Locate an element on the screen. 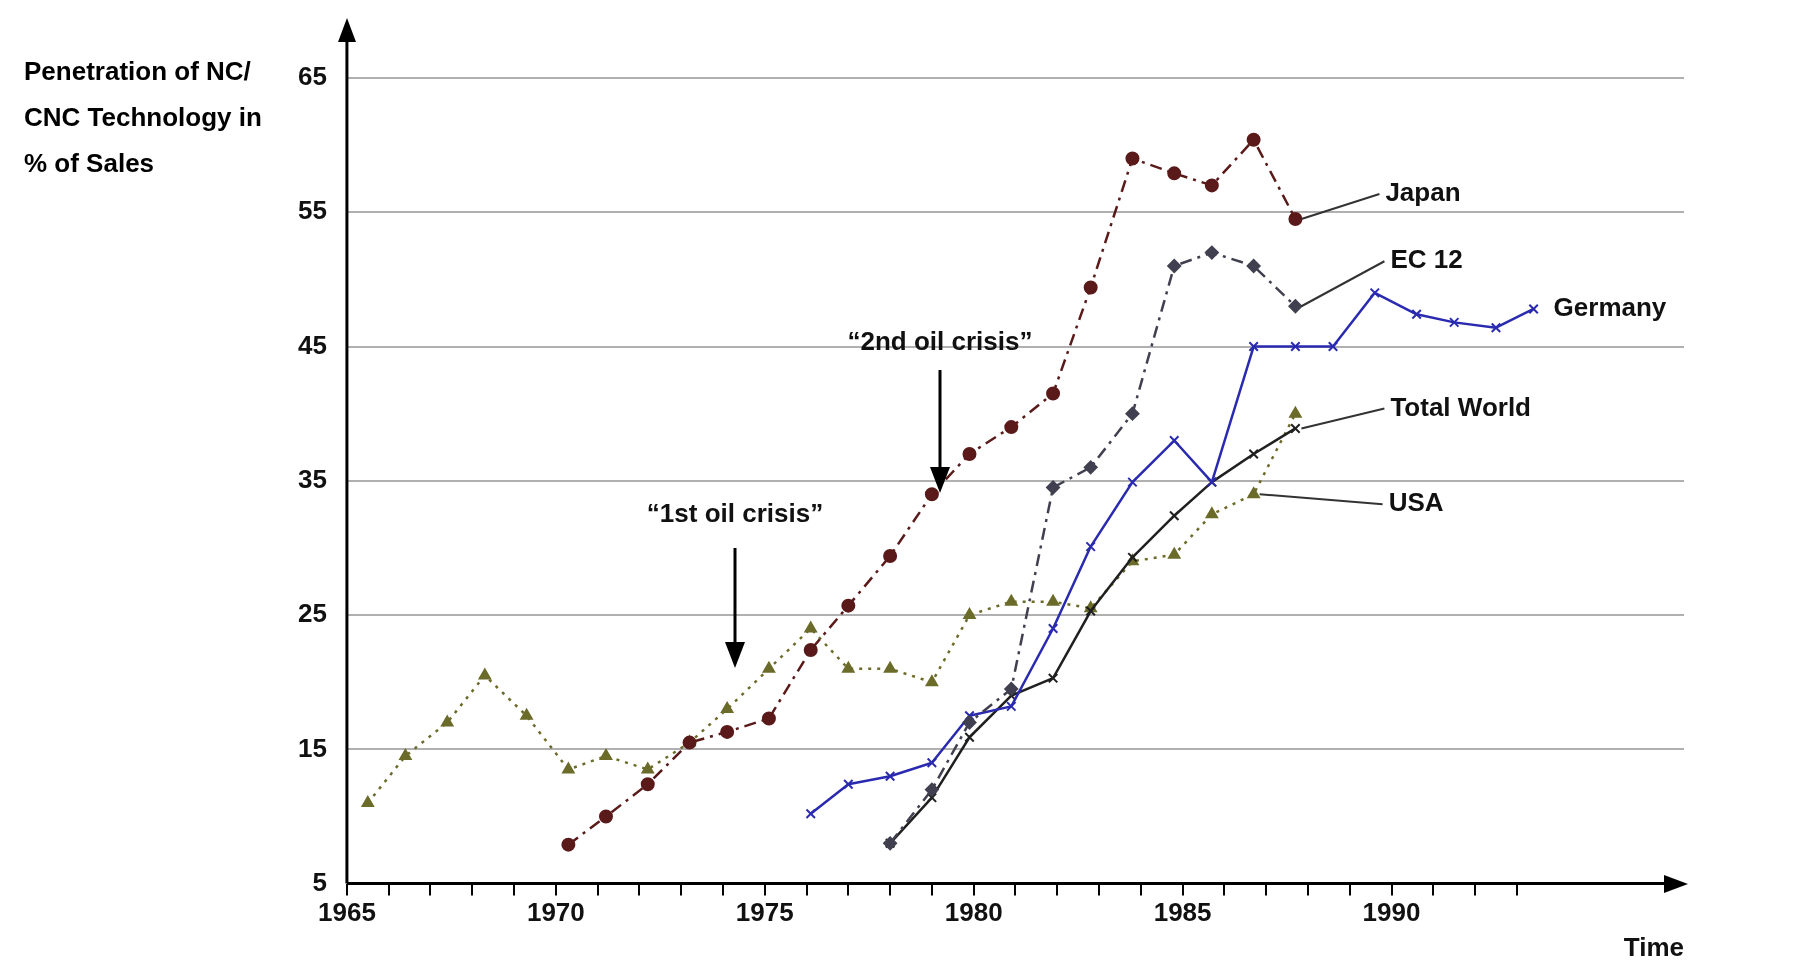 The height and width of the screenshot is (977, 1802). series-label: Germany is located at coordinates (1610, 307).